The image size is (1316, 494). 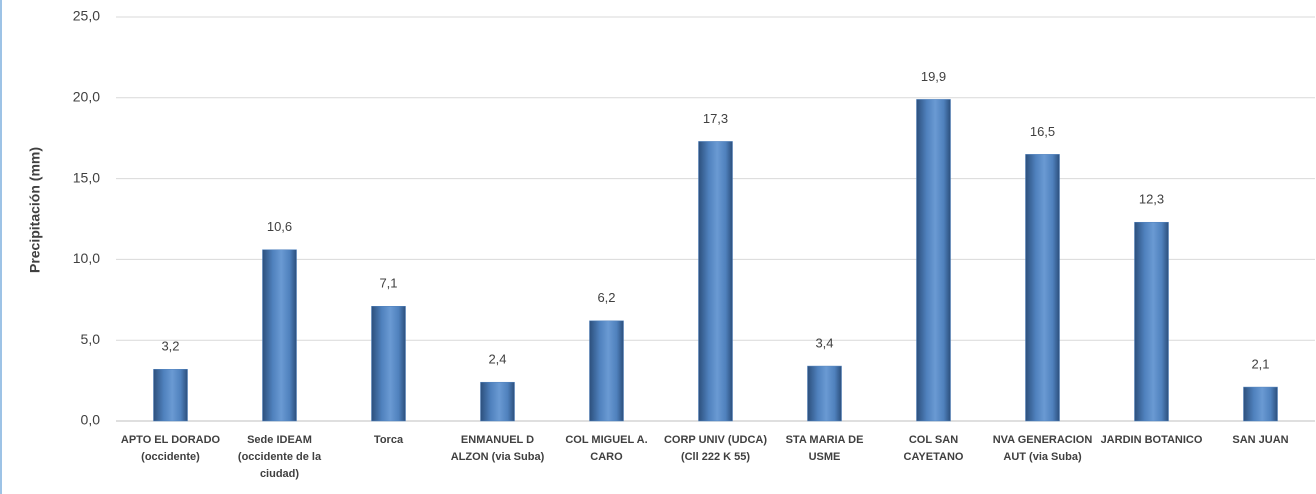 I want to click on value-label: 2,4, so click(x=497, y=359).